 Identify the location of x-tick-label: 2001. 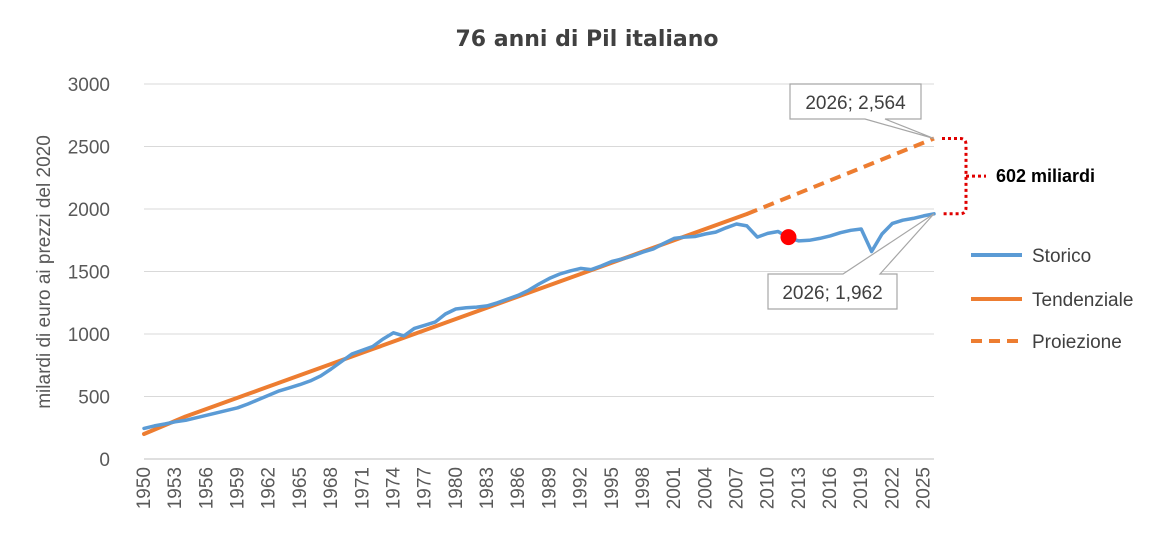
(674, 488).